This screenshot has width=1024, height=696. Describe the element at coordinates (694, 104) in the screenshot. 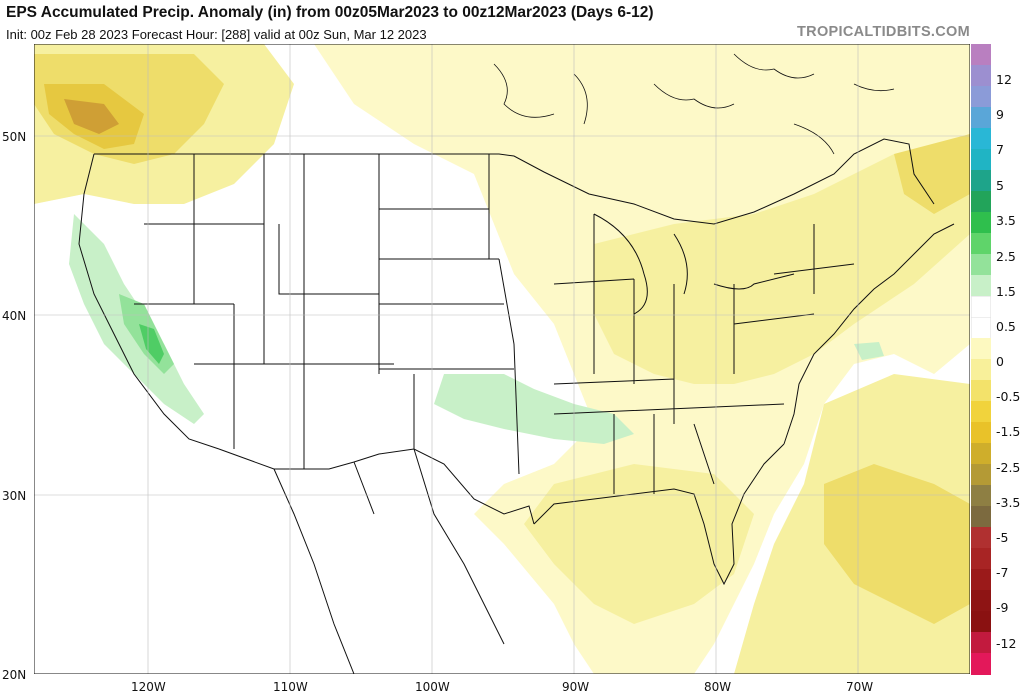

I see `canada-coast-fragments` at that location.